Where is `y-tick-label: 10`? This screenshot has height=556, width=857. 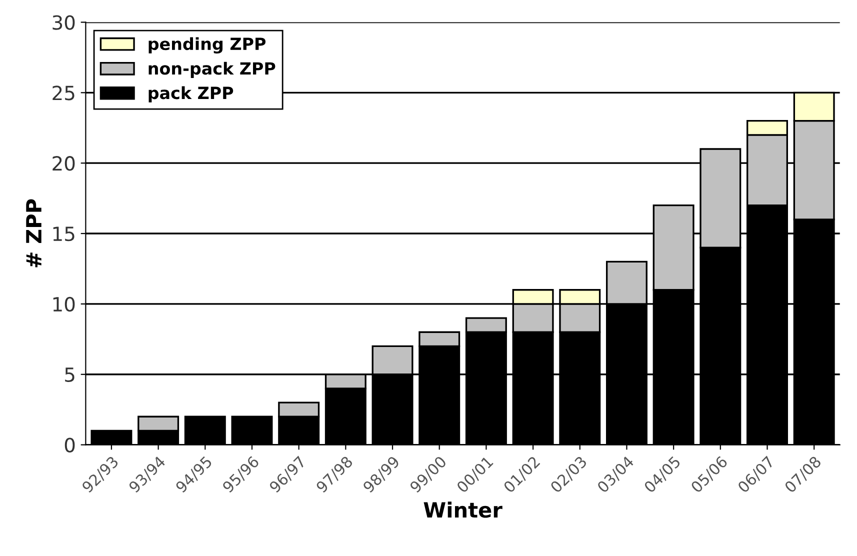 y-tick-label: 10 is located at coordinates (64, 304).